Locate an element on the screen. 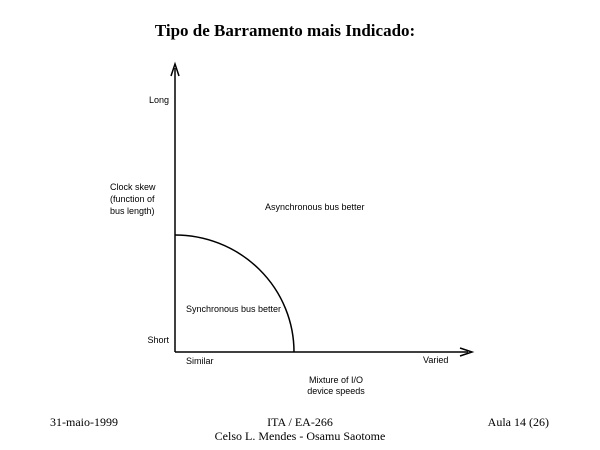 The height and width of the screenshot is (450, 600). x-left-label: Similar is located at coordinates (200, 361).